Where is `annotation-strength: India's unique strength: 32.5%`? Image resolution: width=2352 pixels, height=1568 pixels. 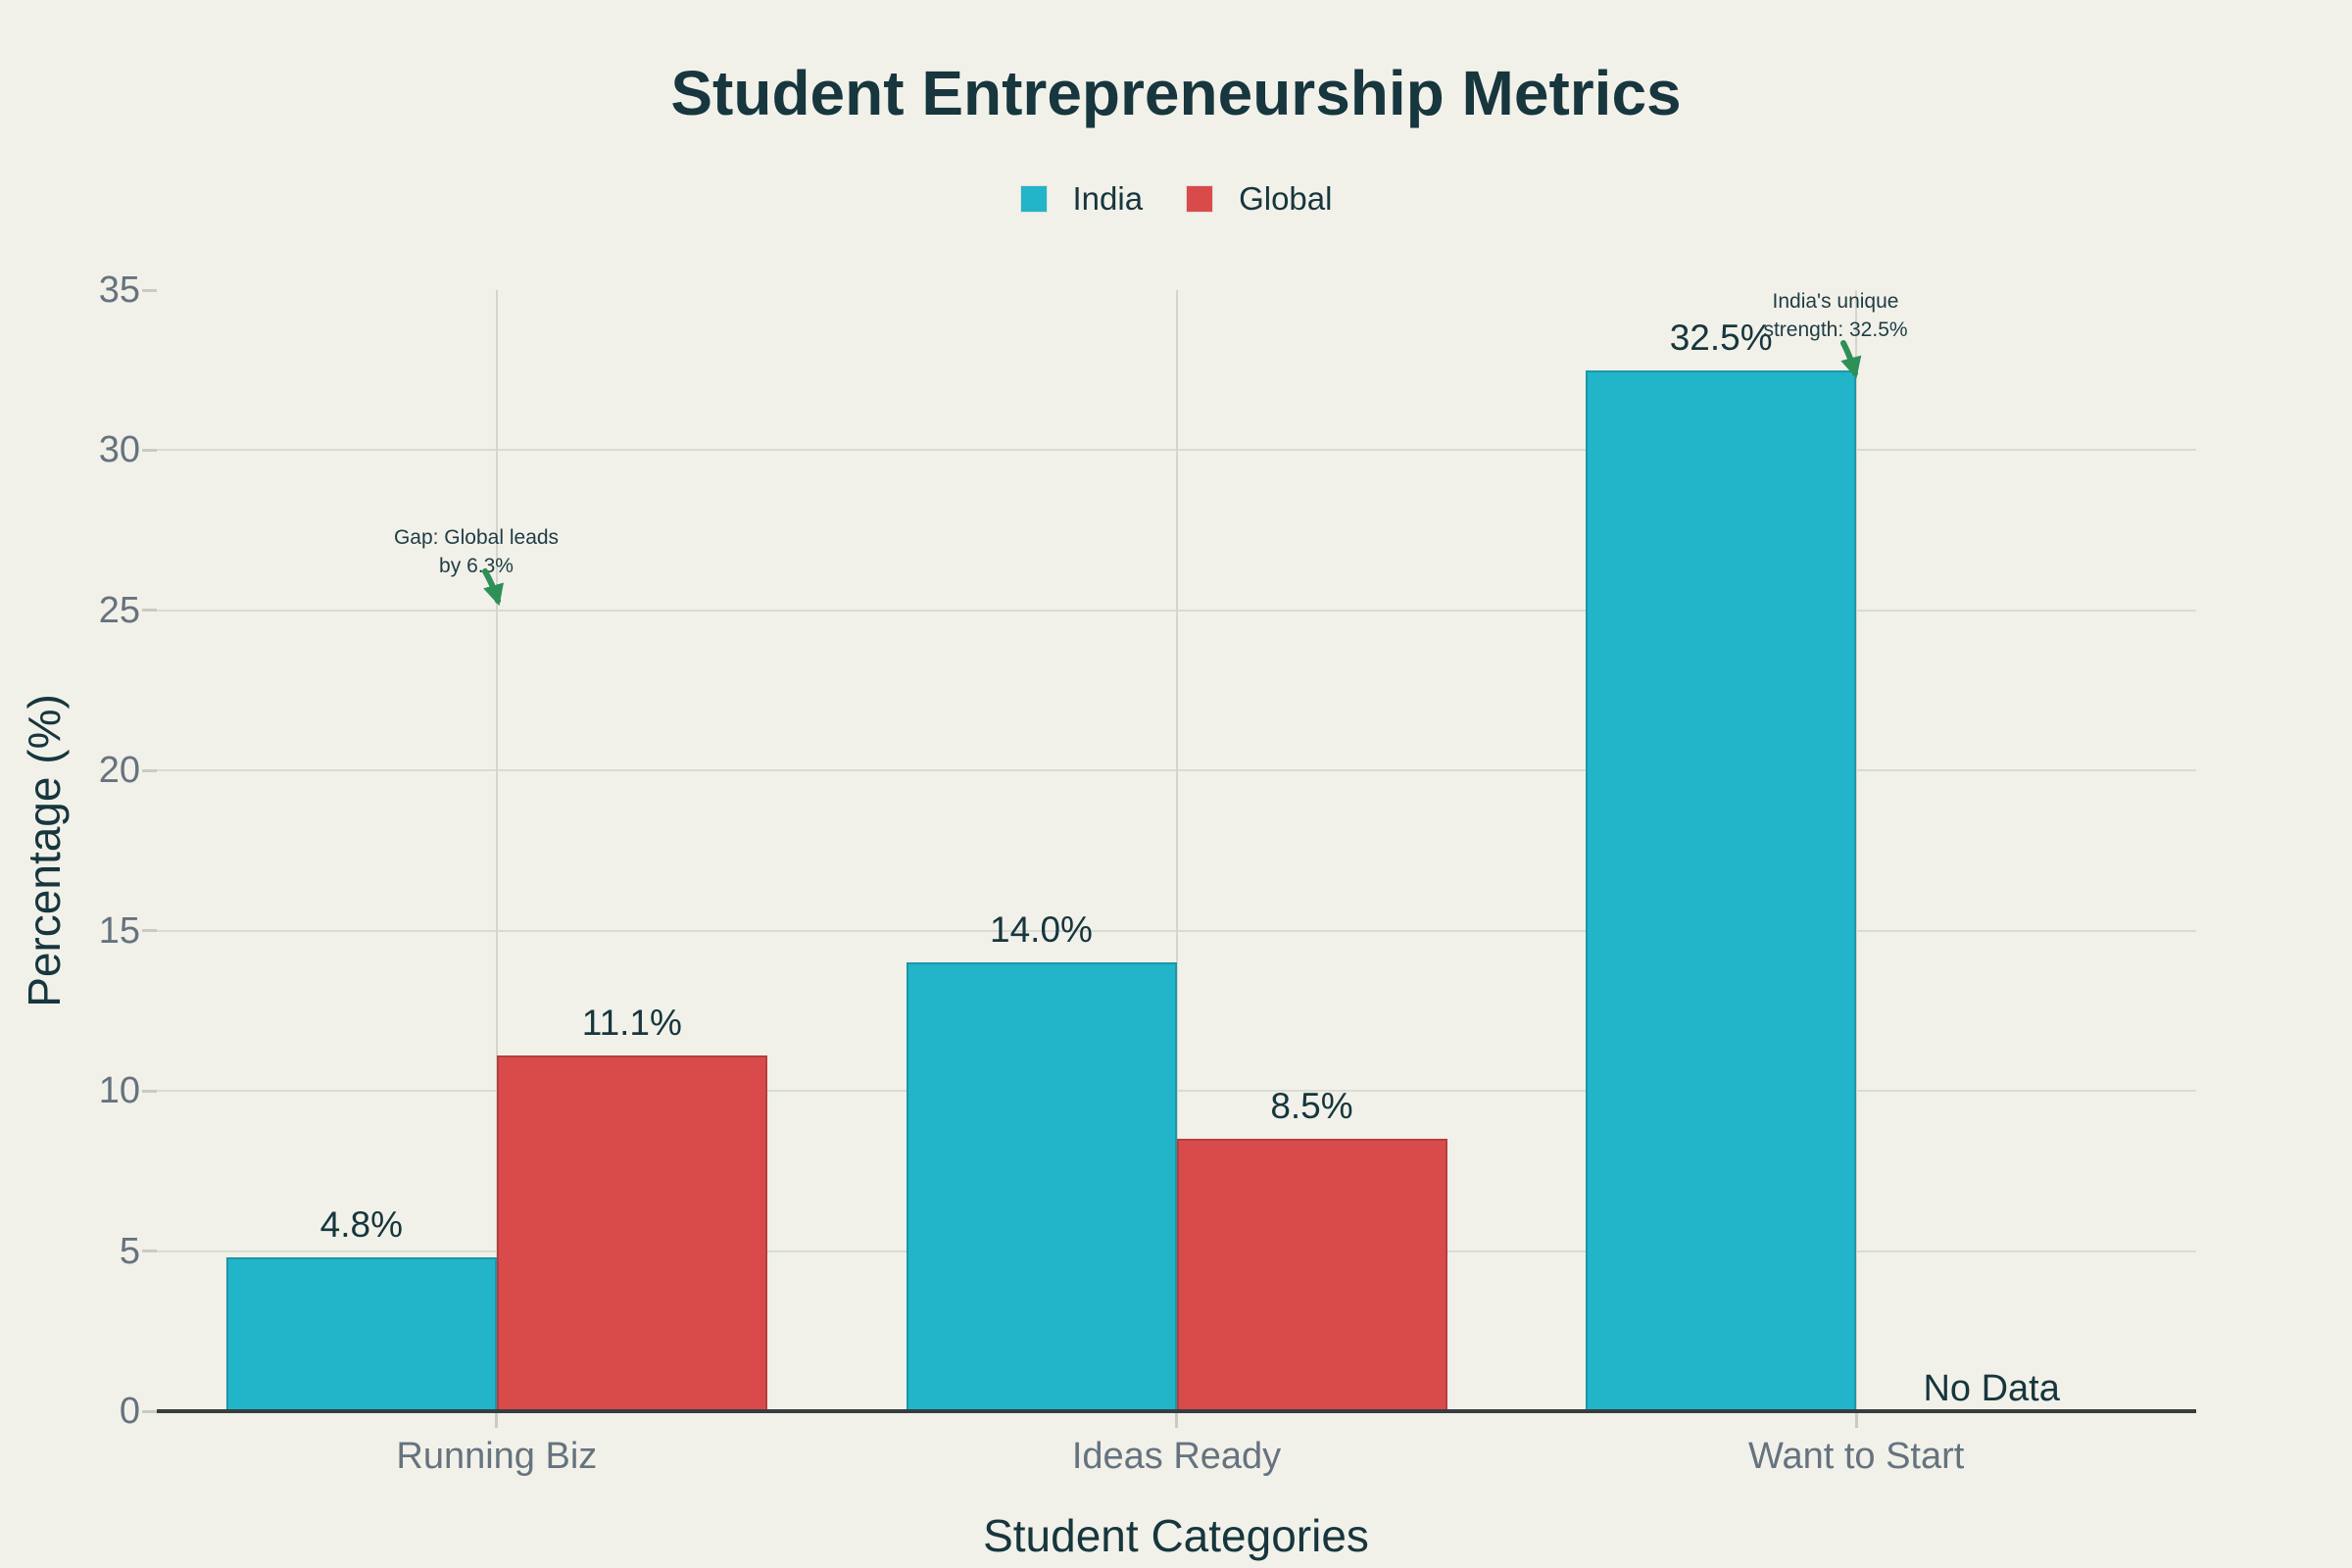 annotation-strength: India's unique strength: 32.5% is located at coordinates (1835, 315).